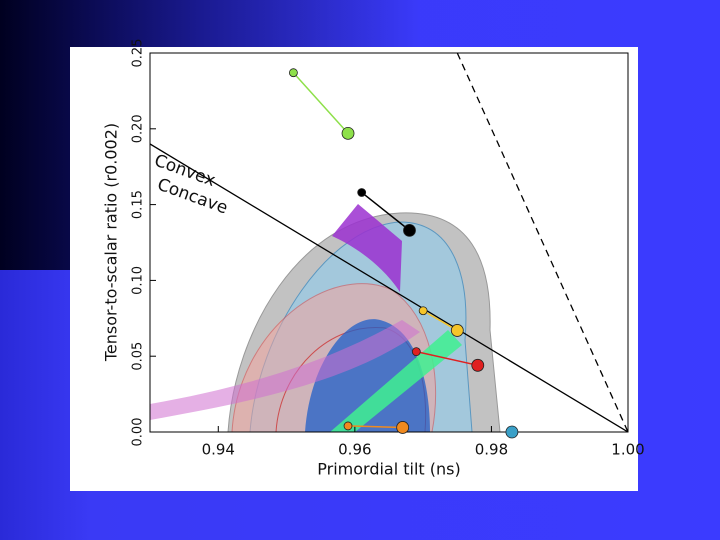 This screenshot has height=540, width=720. What do you see at coordinates (218, 450) in the screenshot?
I see `x-tick-label: 0.94` at bounding box center [218, 450].